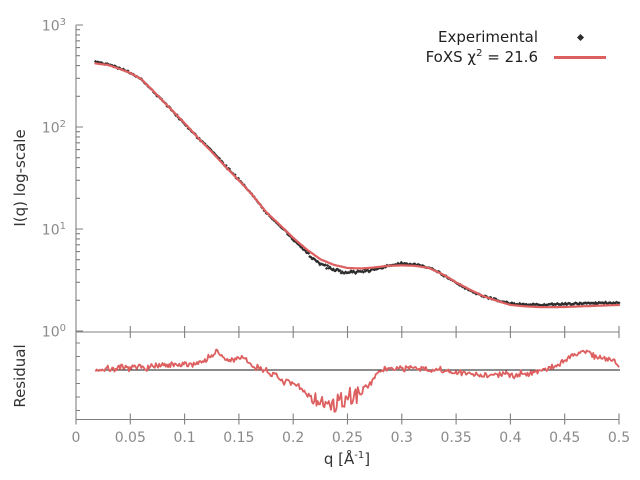 The height and width of the screenshot is (480, 640). I want to click on x-tick-label-0.45: 0.45, so click(565, 438).